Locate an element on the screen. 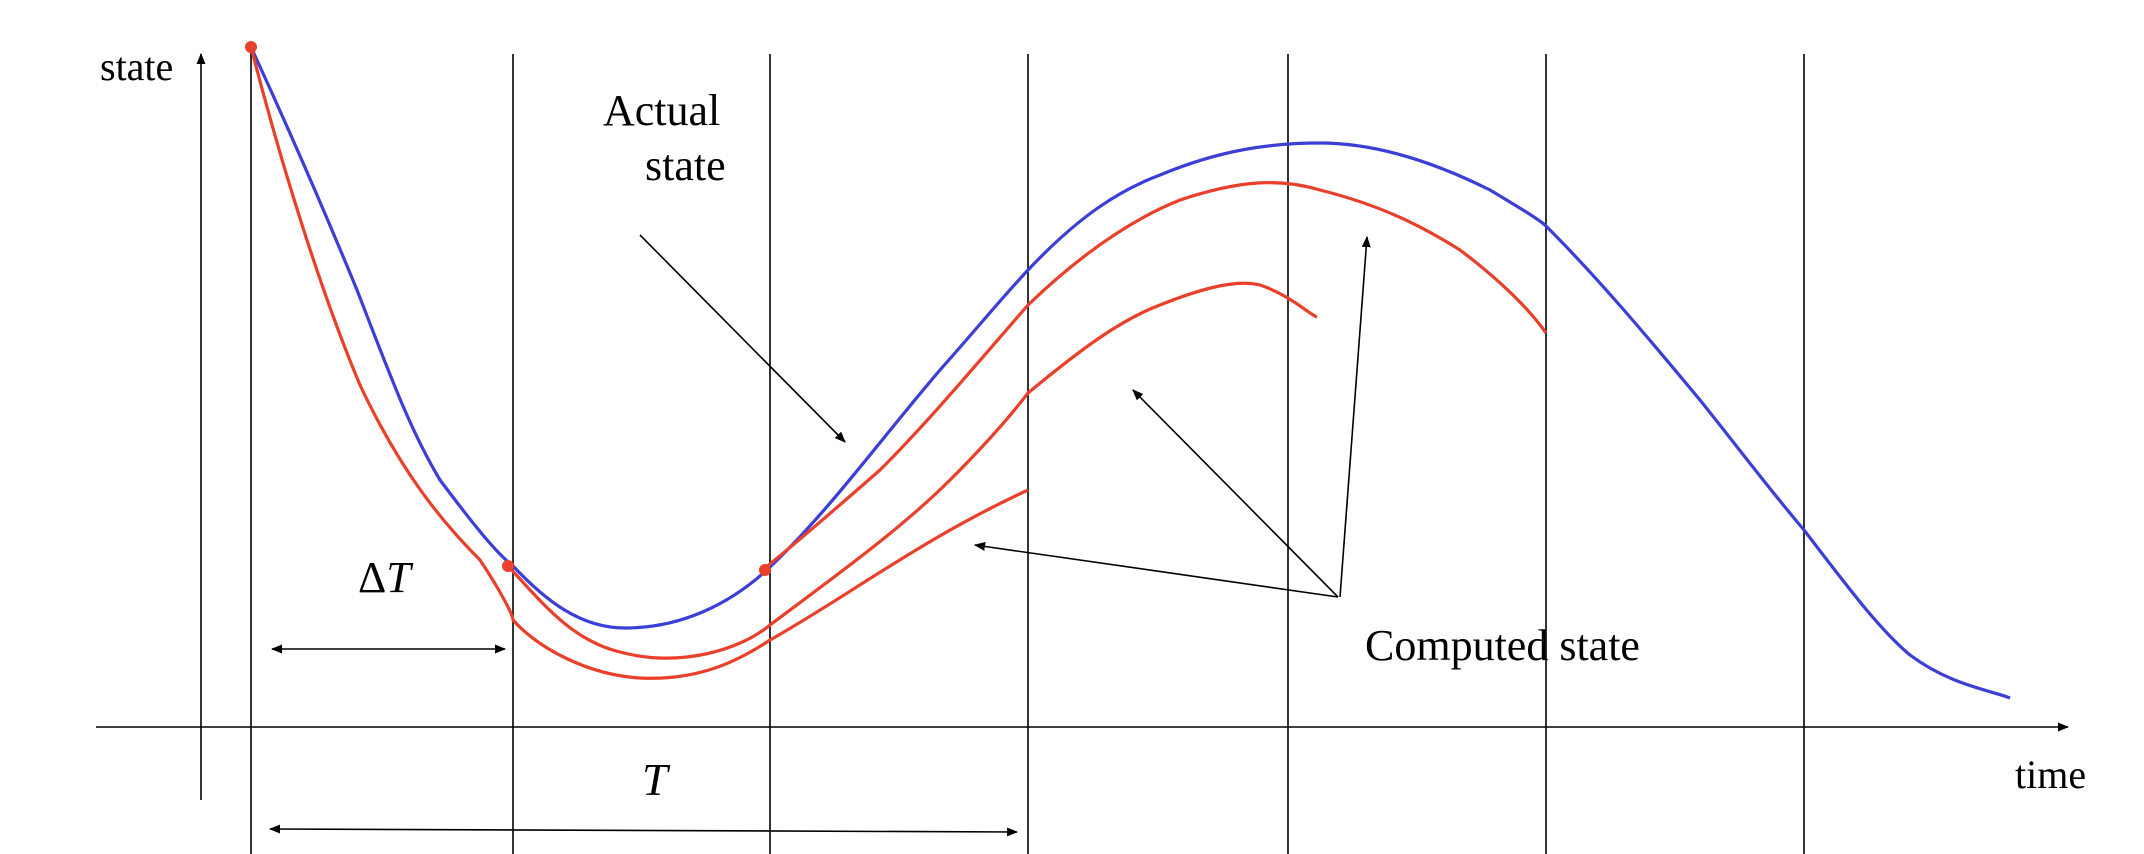  computed-state-label: Computed state is located at coordinates (1502, 645).